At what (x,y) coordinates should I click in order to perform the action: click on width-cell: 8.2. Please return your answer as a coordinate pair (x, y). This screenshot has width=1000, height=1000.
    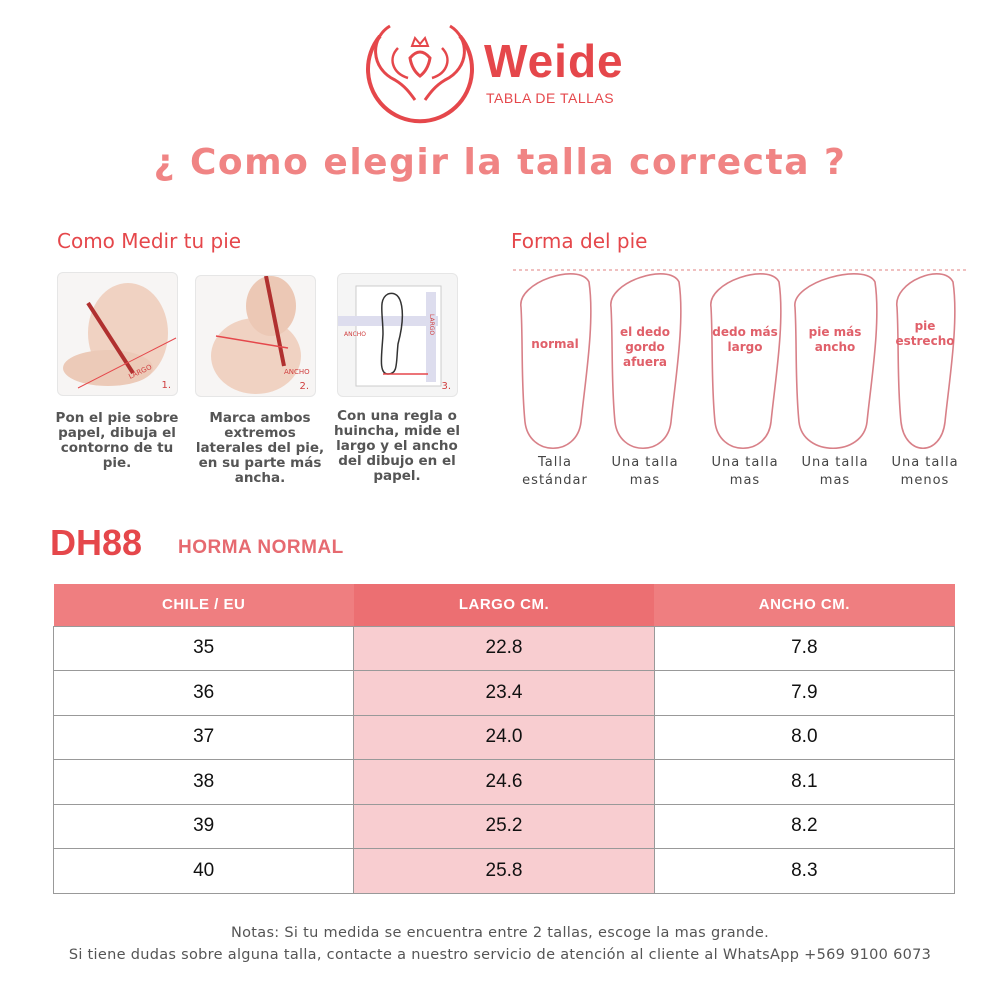
    Looking at the image, I should click on (804, 826).